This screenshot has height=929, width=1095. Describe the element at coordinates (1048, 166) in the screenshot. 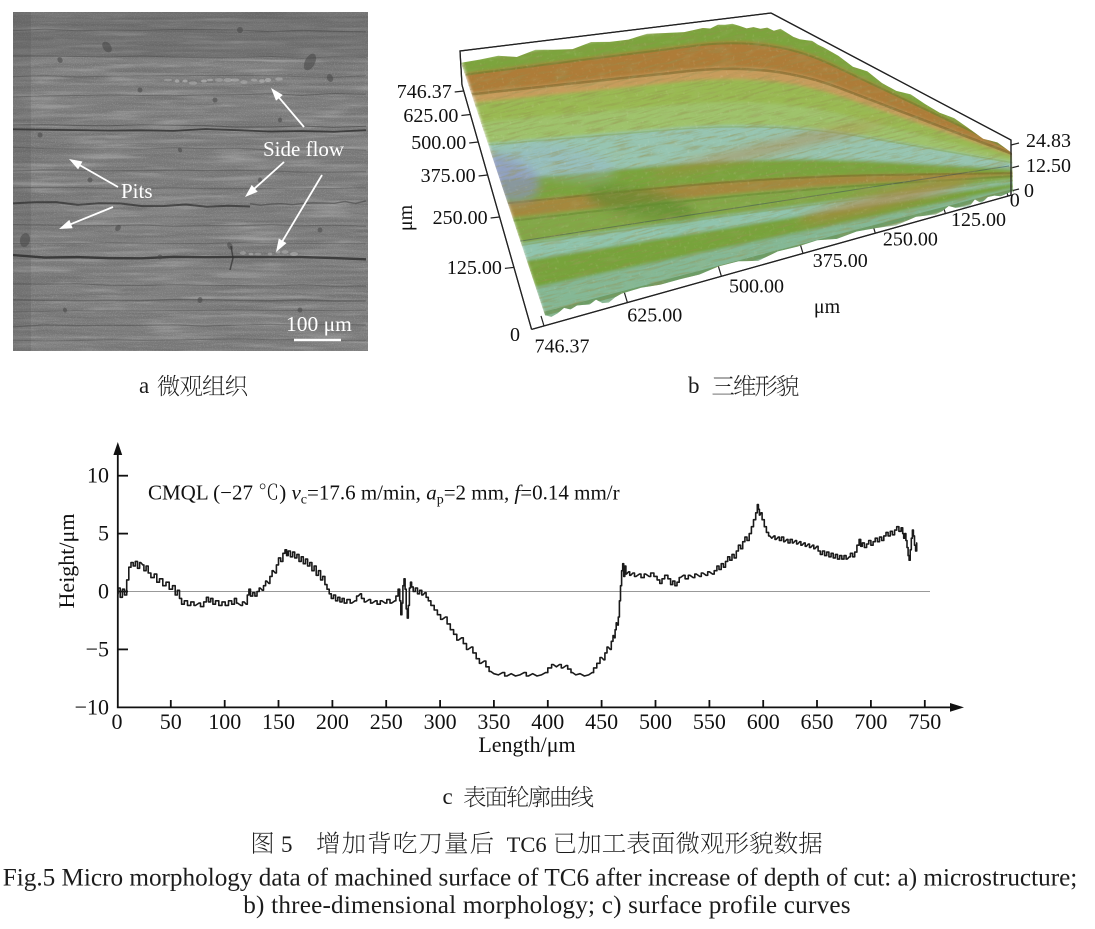

I see `svg-text: 12.50` at that location.